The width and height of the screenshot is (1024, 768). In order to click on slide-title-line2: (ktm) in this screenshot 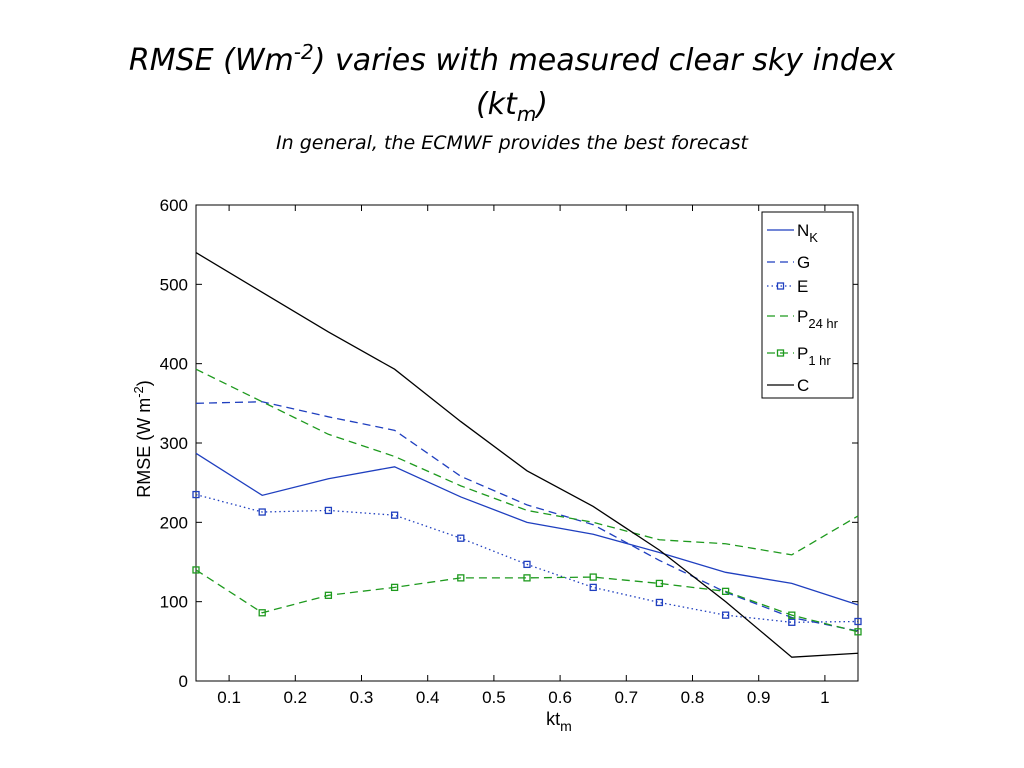, I will do `click(512, 109)`.